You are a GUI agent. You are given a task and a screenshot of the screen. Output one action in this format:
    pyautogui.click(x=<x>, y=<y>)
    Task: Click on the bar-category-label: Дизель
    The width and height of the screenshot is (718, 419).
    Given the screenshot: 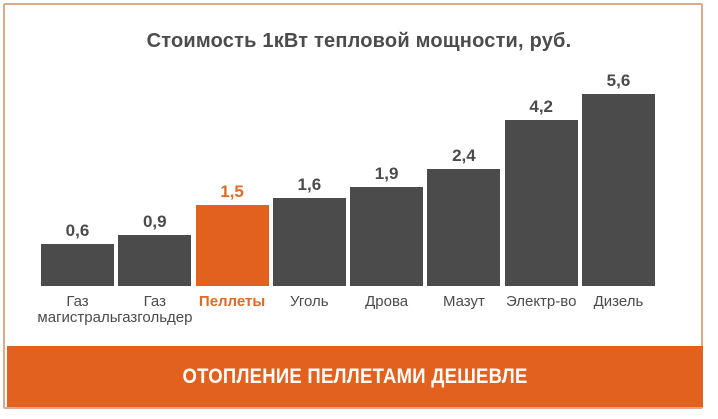 What is the action you would take?
    pyautogui.click(x=618, y=301)
    